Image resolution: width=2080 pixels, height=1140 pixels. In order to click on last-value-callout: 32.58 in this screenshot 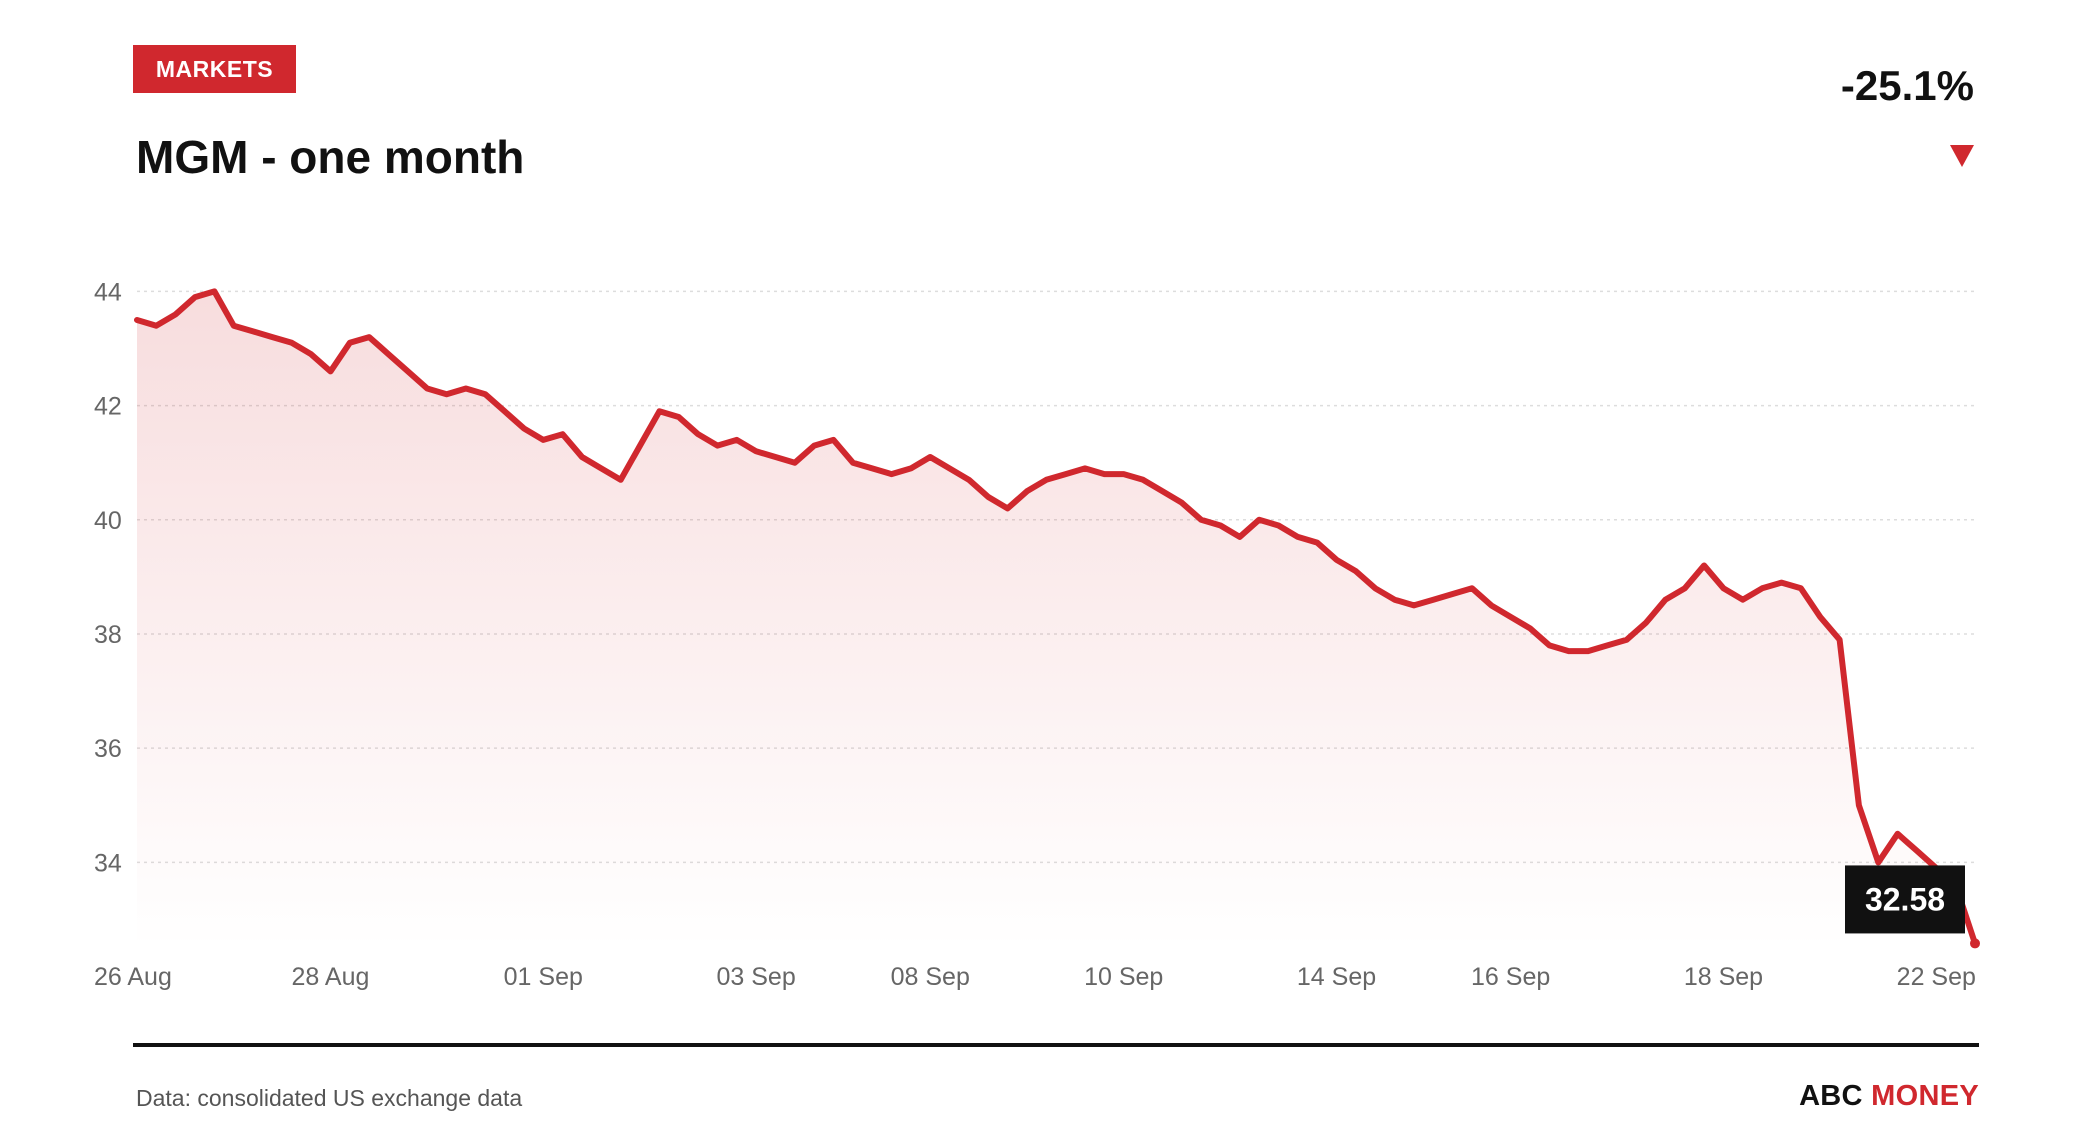, I will do `click(1912, 907)`.